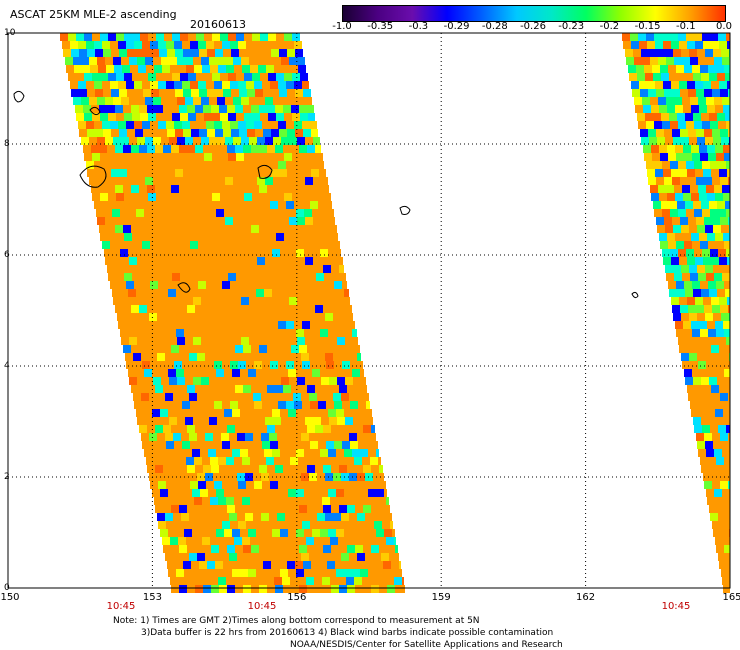 This screenshot has height=650, width=740. I want to click on colorbar-tick: -0.26, so click(533, 26).